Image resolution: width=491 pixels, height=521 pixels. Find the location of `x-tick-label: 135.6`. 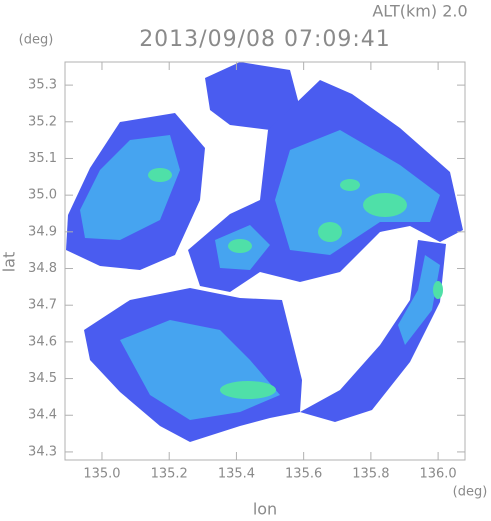

x-tick-label: 135.6 is located at coordinates (303, 474).